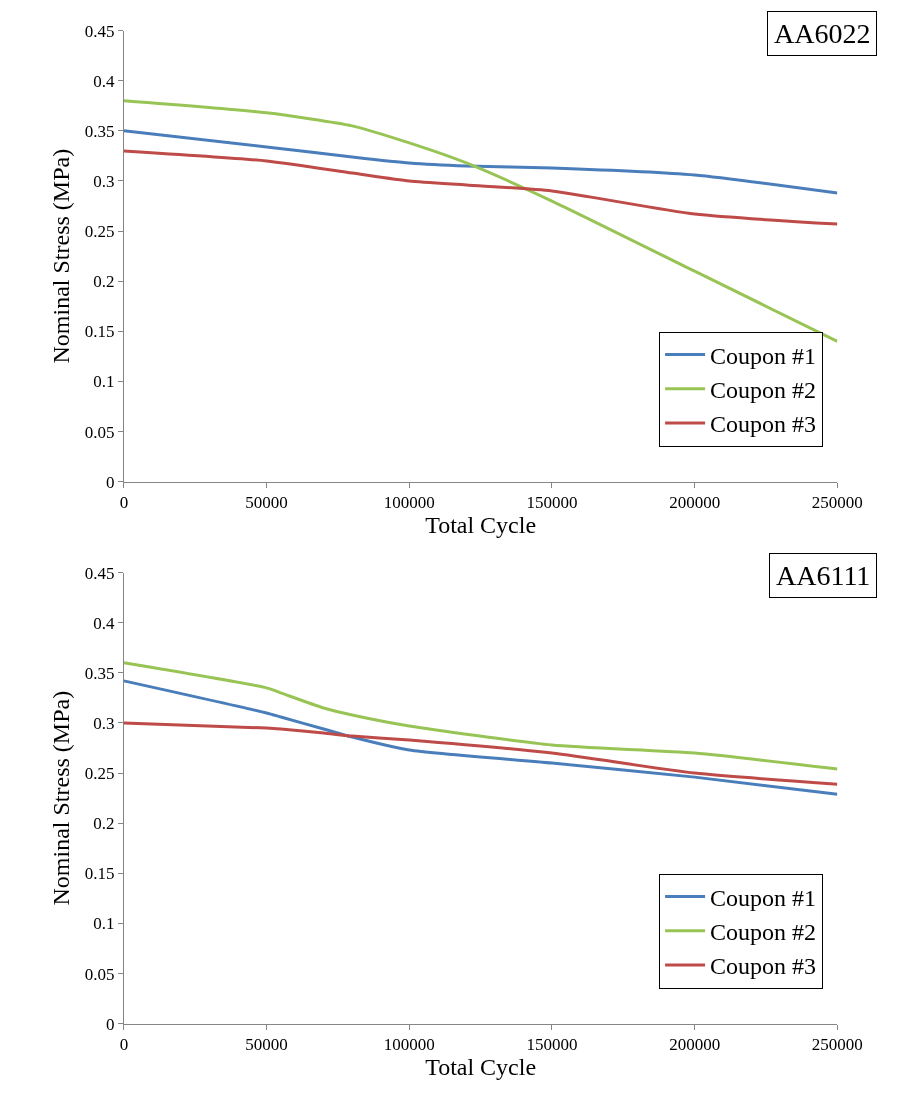 The height and width of the screenshot is (1103, 903). I want to click on annotation: AA6111, so click(823, 575).